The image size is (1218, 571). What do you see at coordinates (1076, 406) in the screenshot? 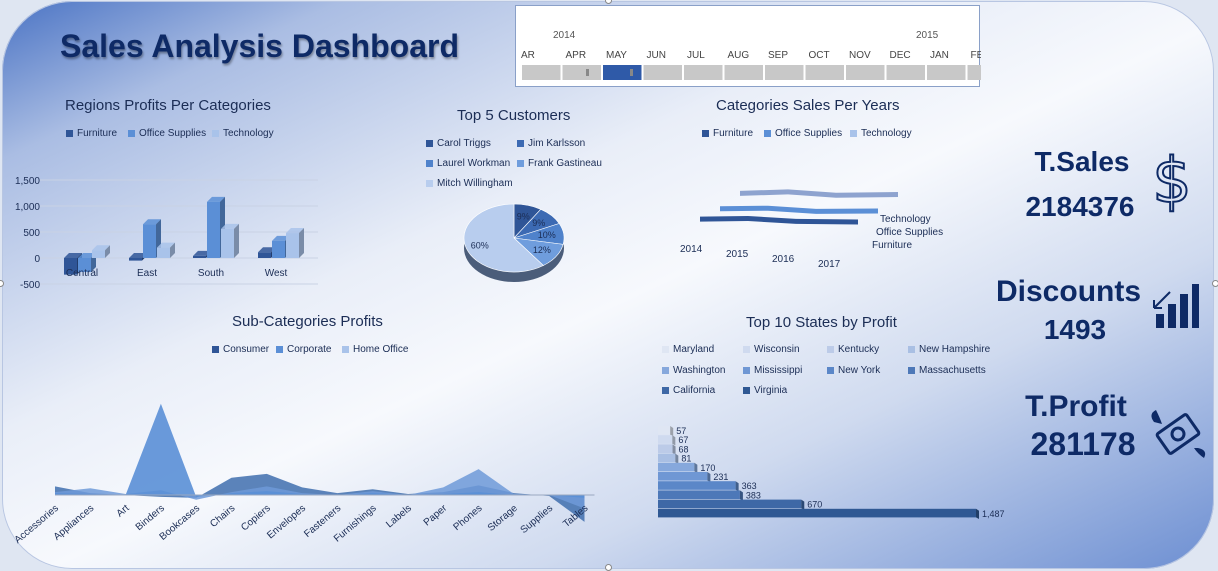
I see `profit-kpi-label: T.Profit` at bounding box center [1076, 406].